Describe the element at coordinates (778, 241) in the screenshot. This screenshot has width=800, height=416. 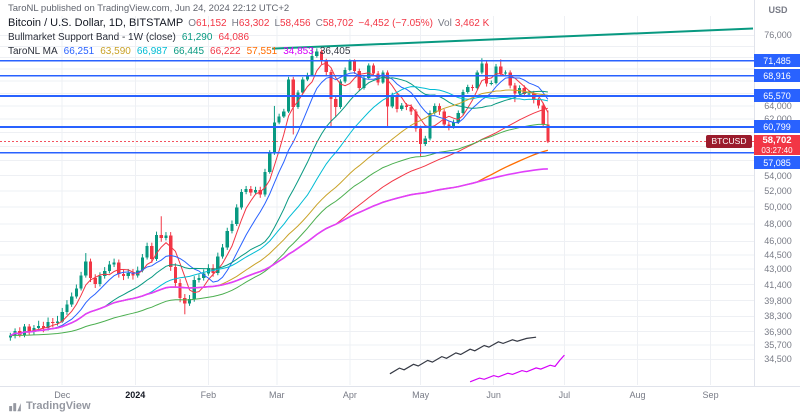
I see `price-tick-label: 46,000` at that location.